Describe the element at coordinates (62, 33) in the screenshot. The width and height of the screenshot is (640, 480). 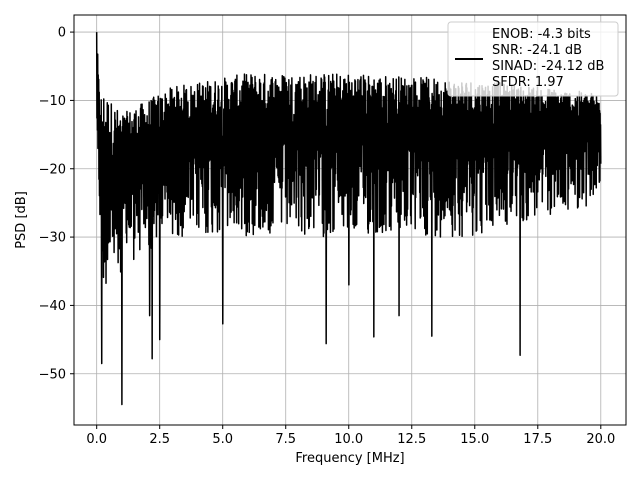
I see `y-tick-label: 0` at that location.